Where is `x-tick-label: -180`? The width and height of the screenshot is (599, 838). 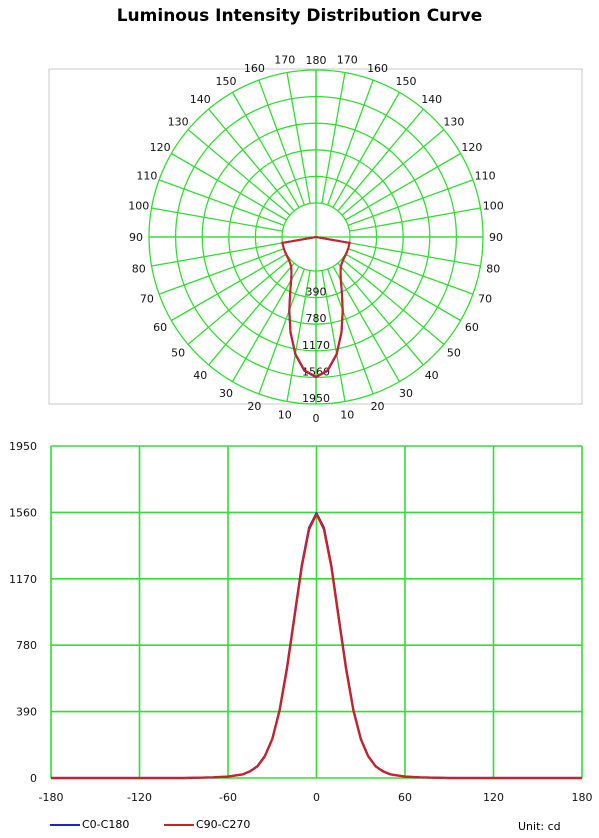 x-tick-label: -180 is located at coordinates (51, 797).